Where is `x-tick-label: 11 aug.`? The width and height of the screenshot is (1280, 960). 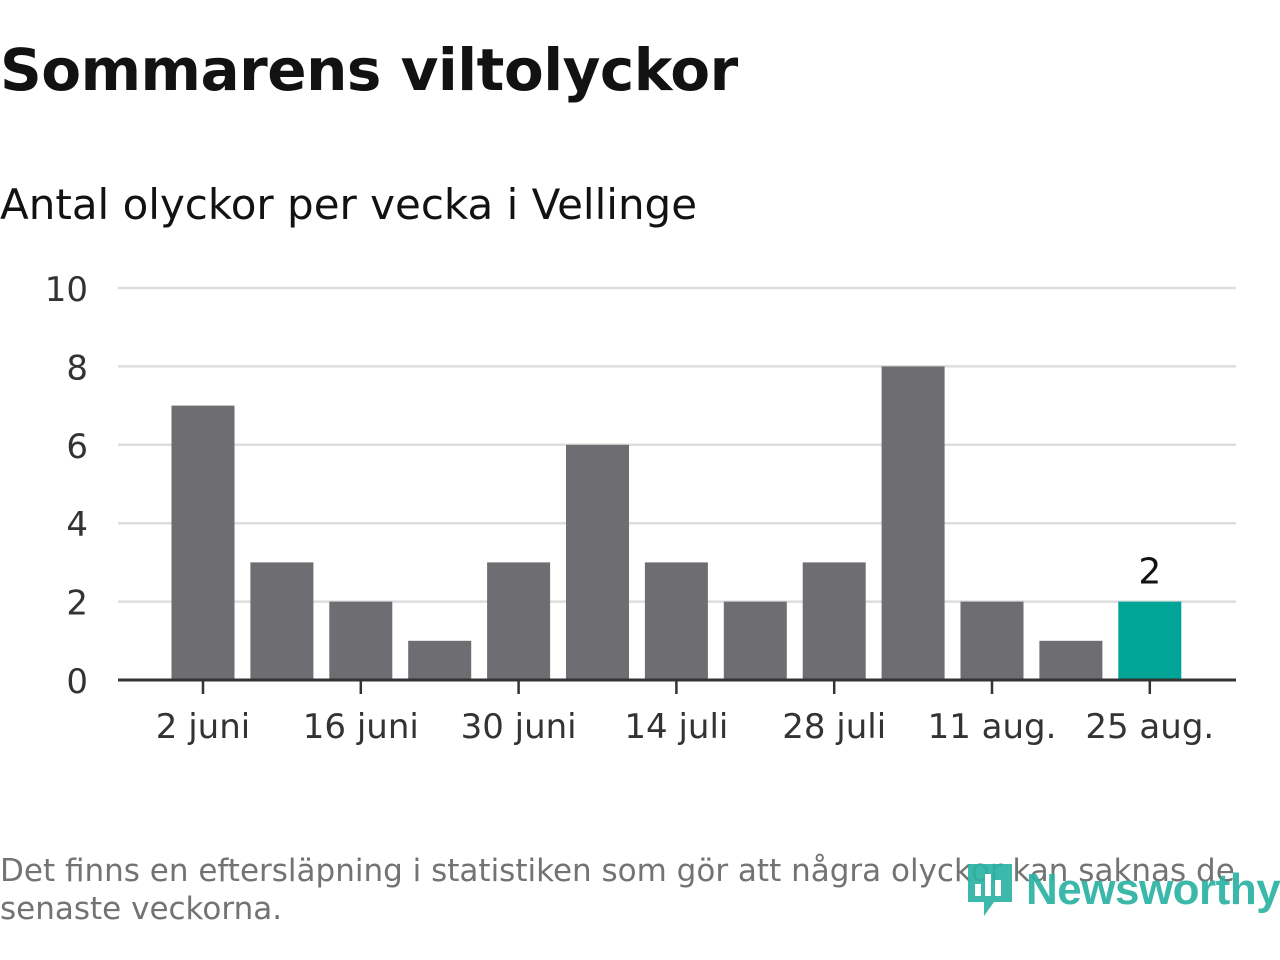 x-tick-label: 11 aug. is located at coordinates (992, 727).